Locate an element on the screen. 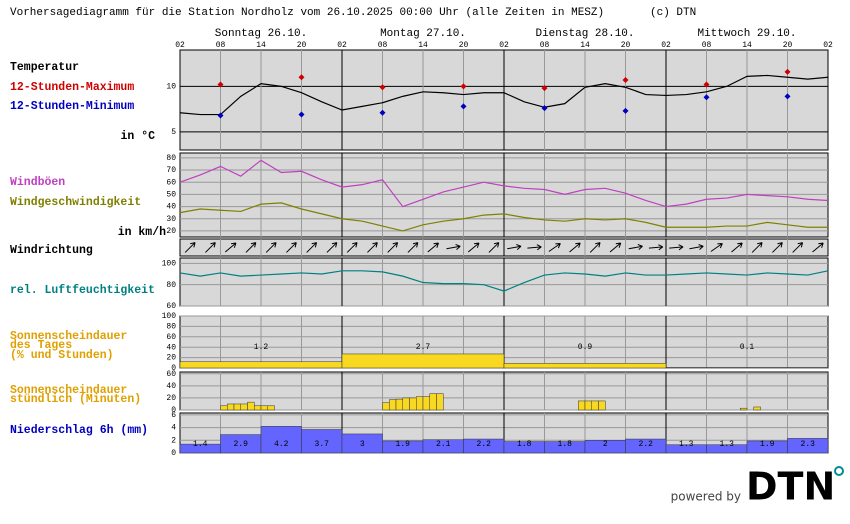 The height and width of the screenshot is (524, 850). value-label: 2.9 is located at coordinates (241, 444).